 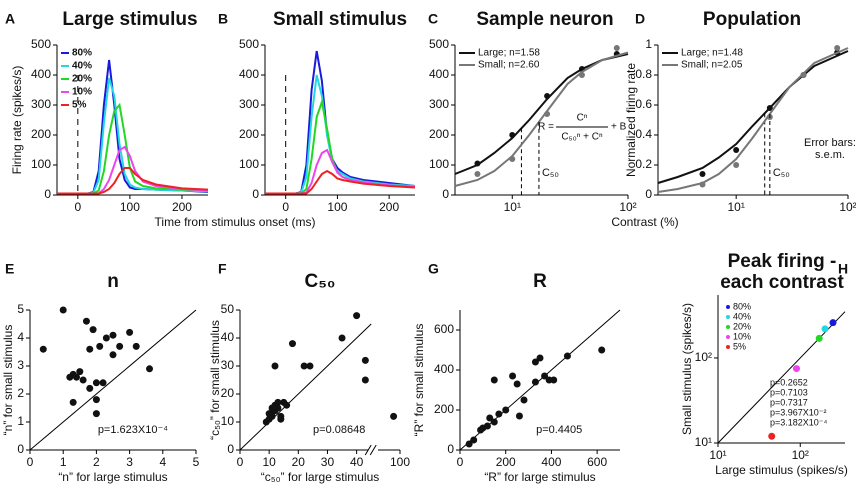 What do you see at coordinates (41, 104) in the screenshot?
I see `y-tick-label: 300` at bounding box center [41, 104].